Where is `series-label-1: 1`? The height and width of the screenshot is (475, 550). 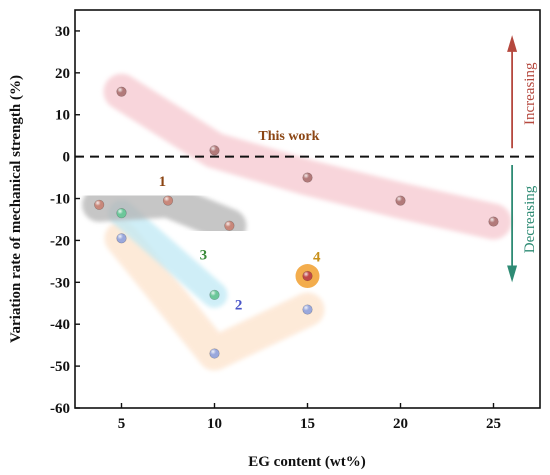 series-label-1: 1 is located at coordinates (163, 182).